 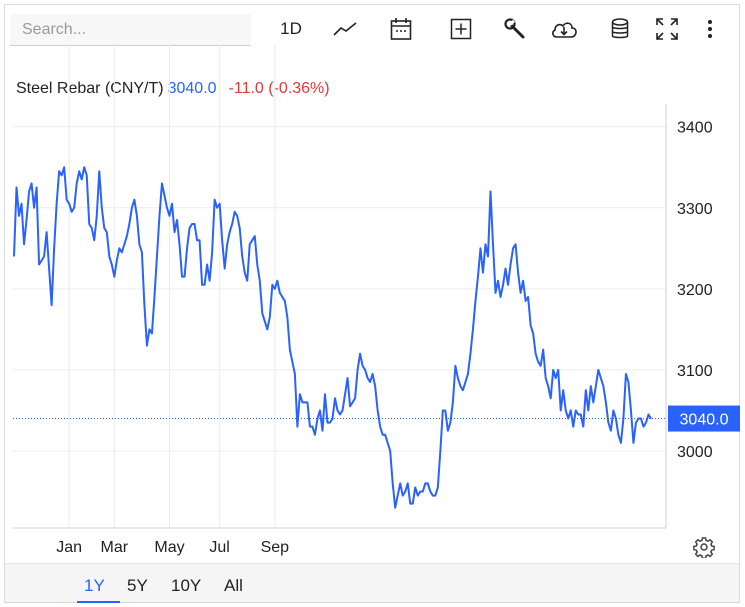 What do you see at coordinates (186, 585) in the screenshot?
I see `range-10y-button: 10Y` at bounding box center [186, 585].